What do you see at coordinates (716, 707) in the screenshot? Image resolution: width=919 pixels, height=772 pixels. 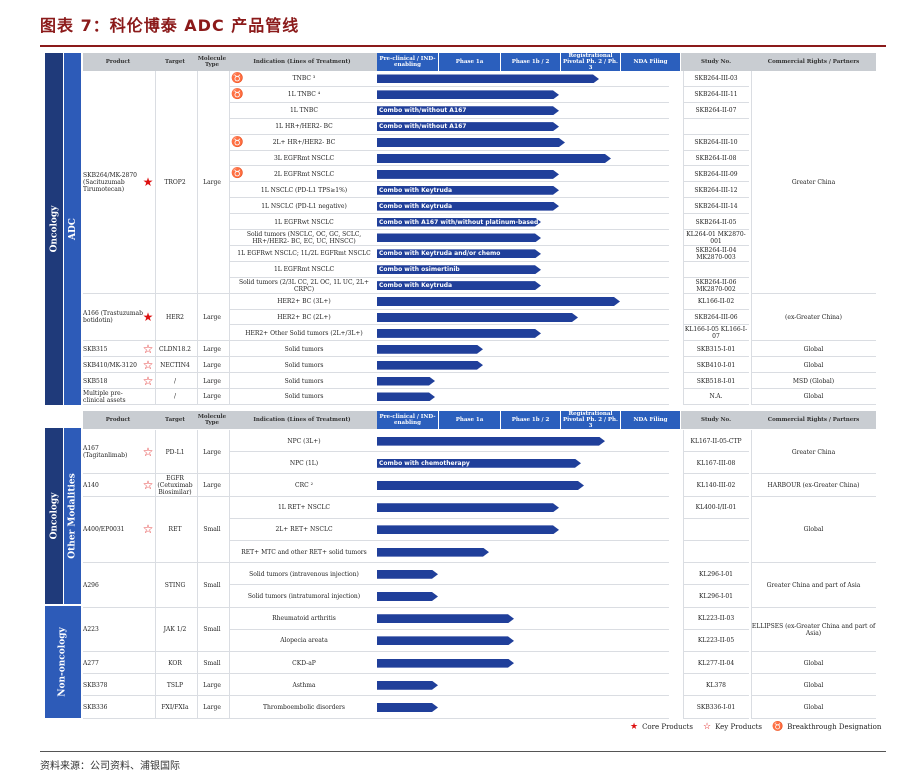 I see `study-number: SKB336-I-01` at bounding box center [716, 707].